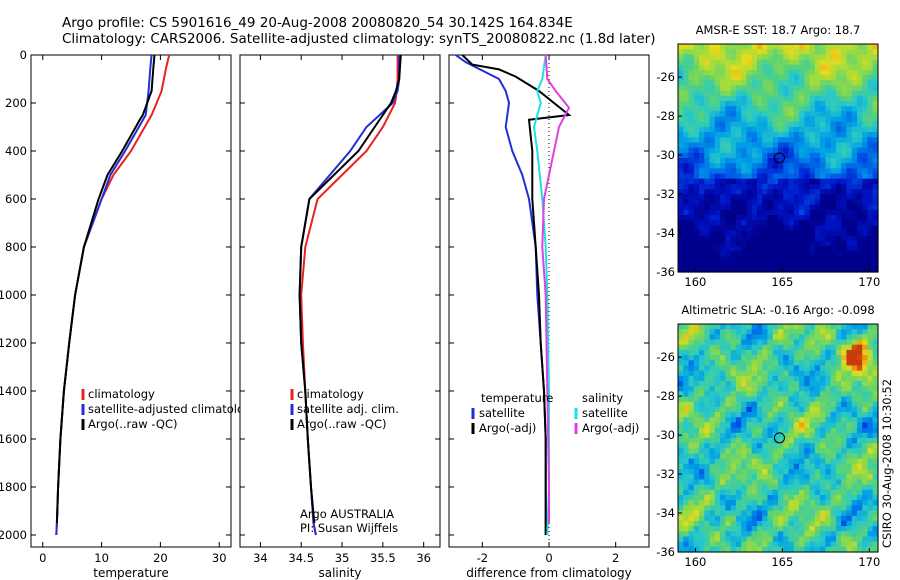 This screenshot has height=580, width=900. Describe the element at coordinates (342, 558) in the screenshot. I see `x-tick-label: 35` at that location.